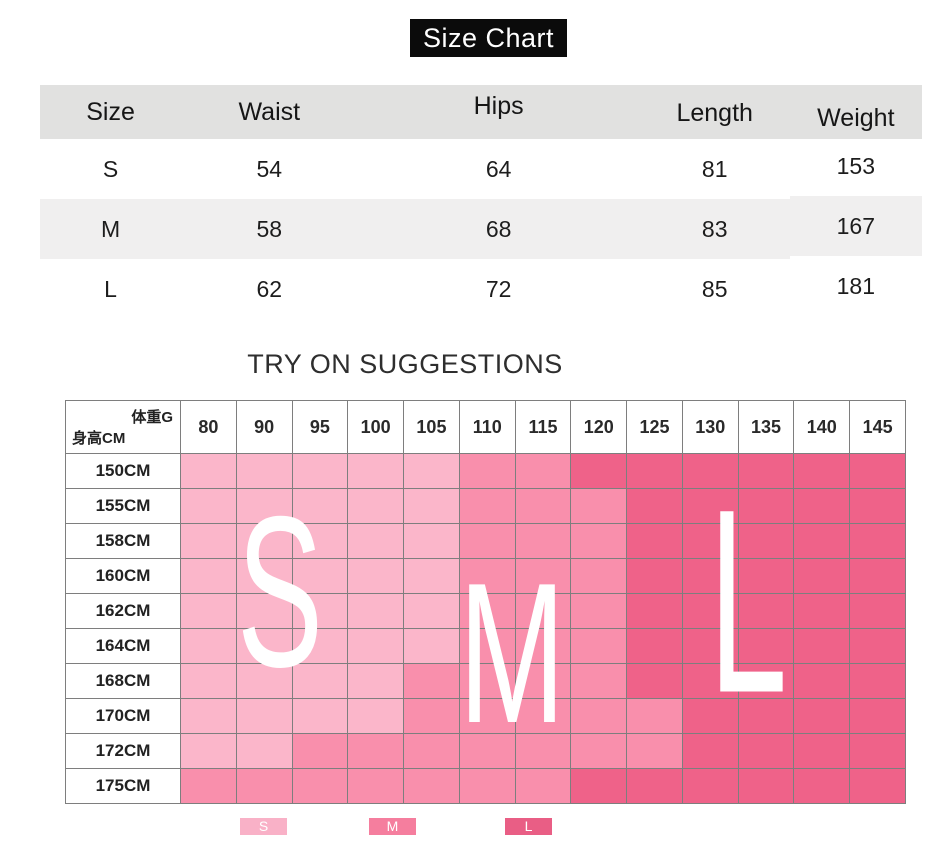 This screenshot has height=847, width=950. Describe the element at coordinates (110, 288) in the screenshot. I see `size-table-cell: L` at that location.